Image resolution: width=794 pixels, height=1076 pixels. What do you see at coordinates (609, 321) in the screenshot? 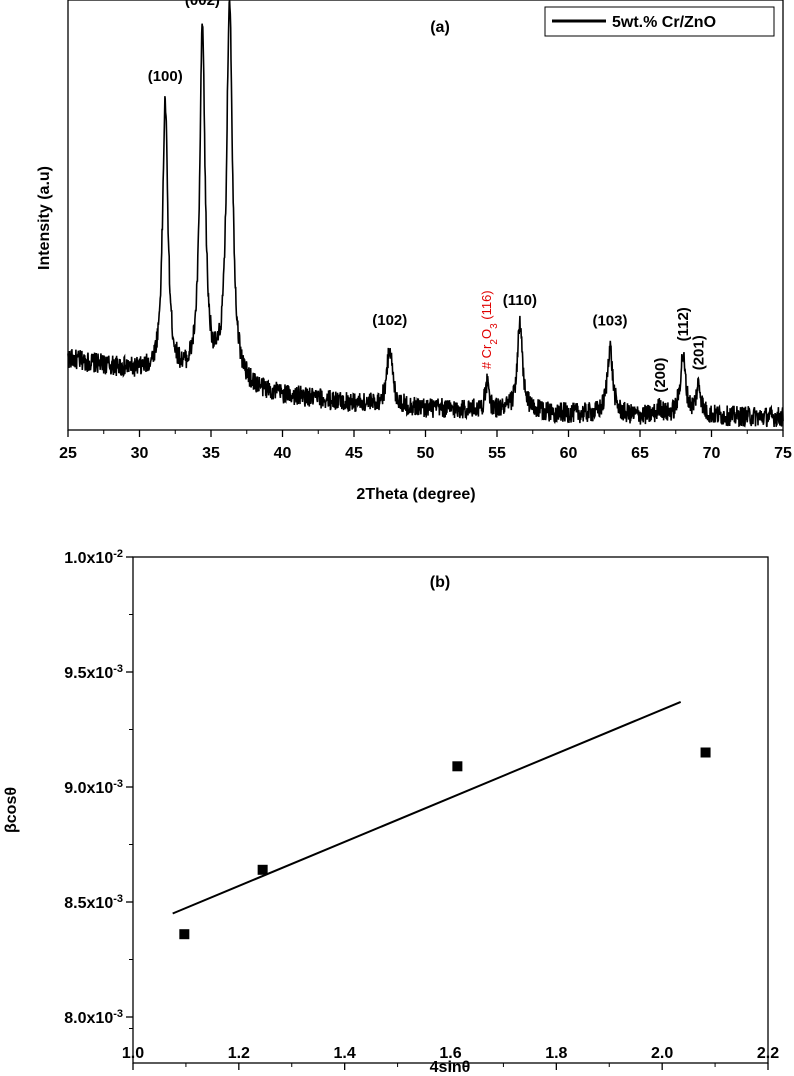
I see `peak-label: (103)` at bounding box center [609, 321].